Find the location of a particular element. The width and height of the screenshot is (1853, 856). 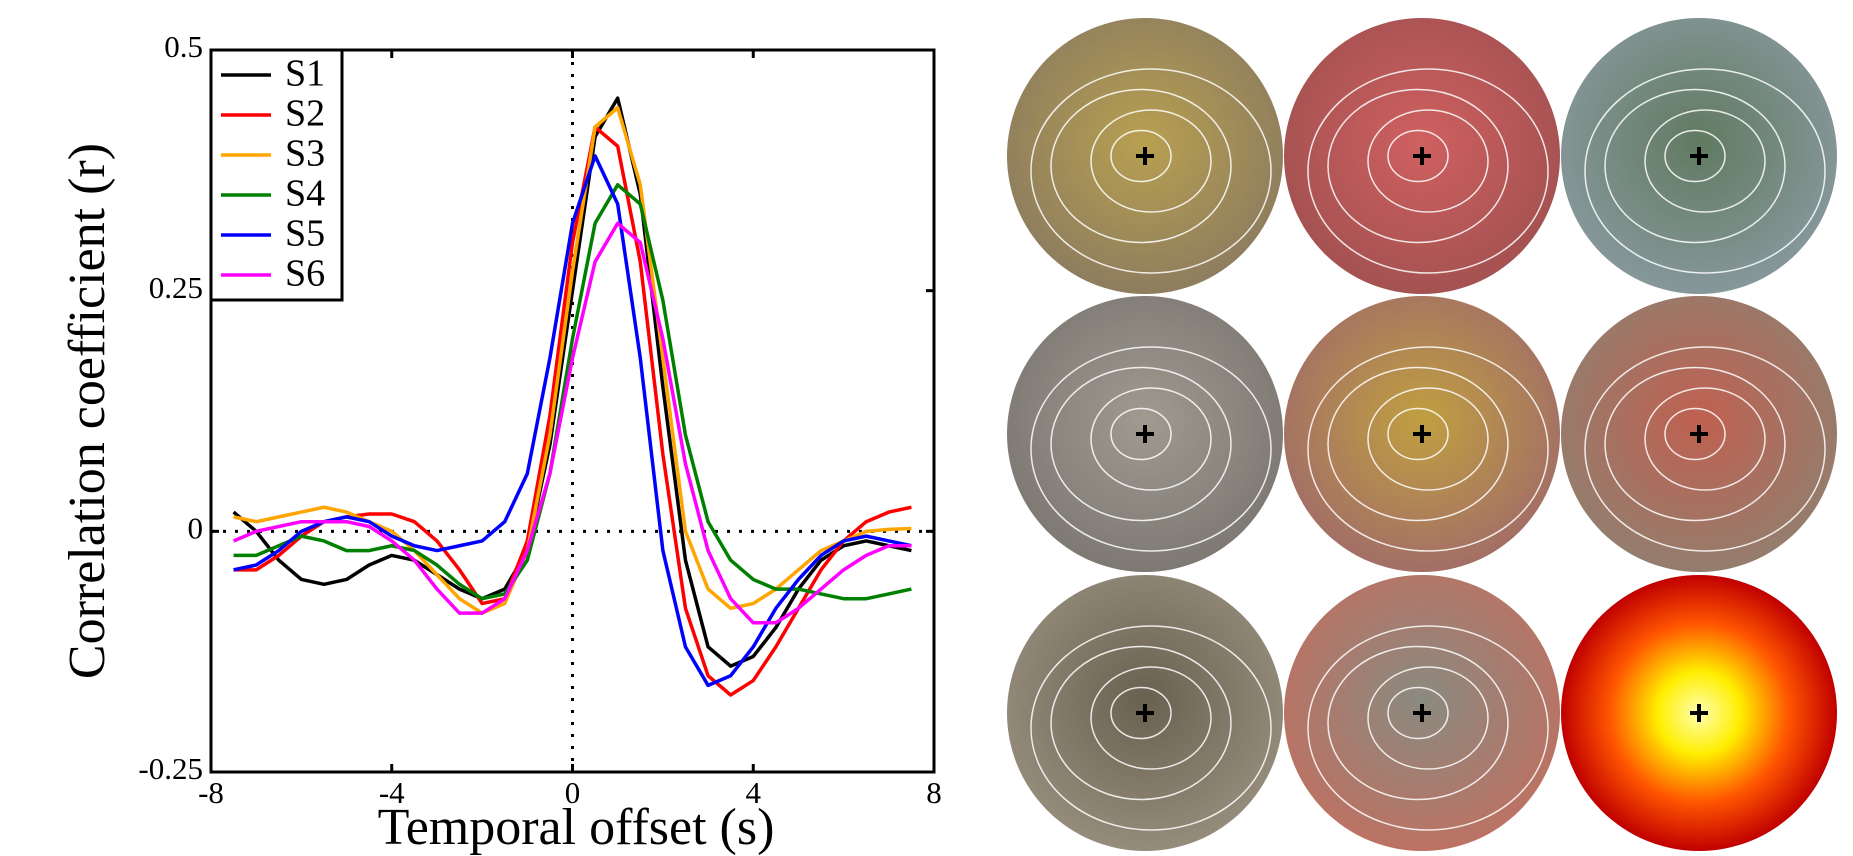

x-tick-label: 8 is located at coordinates (934, 792).